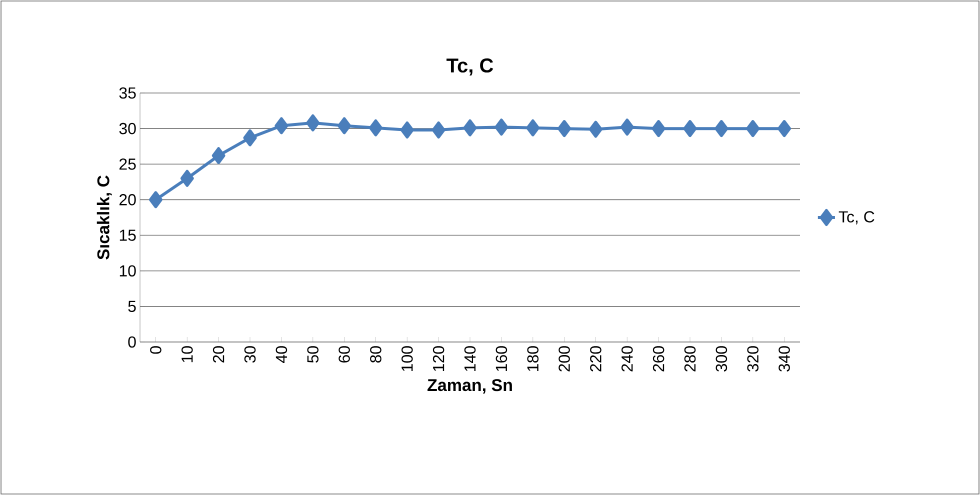 The height and width of the screenshot is (495, 980). I want to click on x-tick-label: 160, so click(502, 358).